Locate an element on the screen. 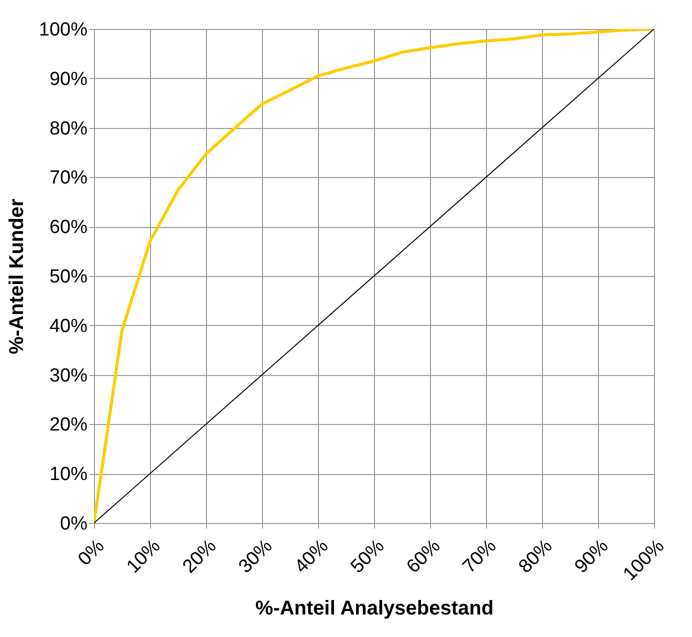 The image size is (692, 637). y-tick-label: 0% is located at coordinates (74, 524).